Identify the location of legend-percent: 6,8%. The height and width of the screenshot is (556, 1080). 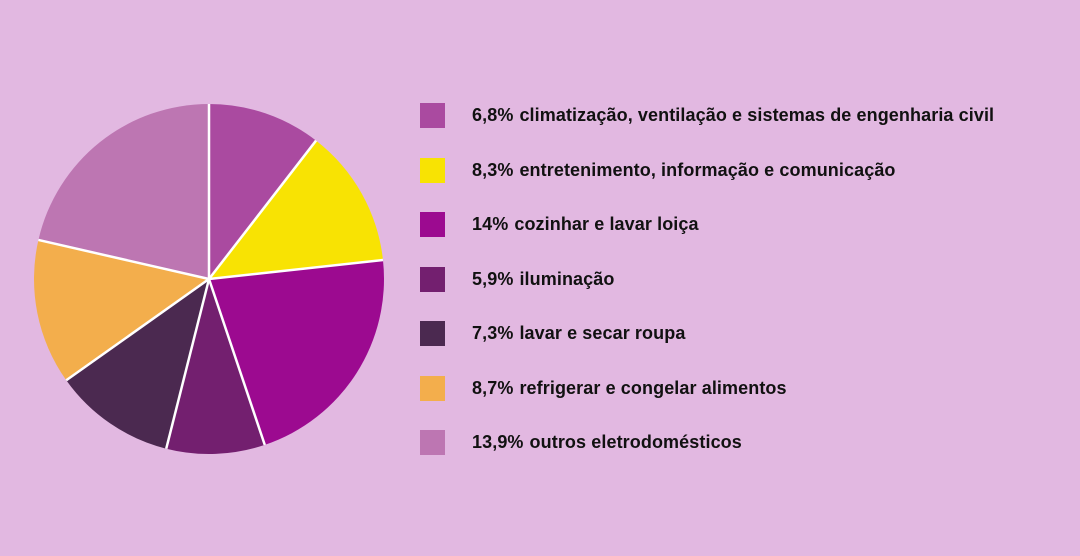
(493, 115).